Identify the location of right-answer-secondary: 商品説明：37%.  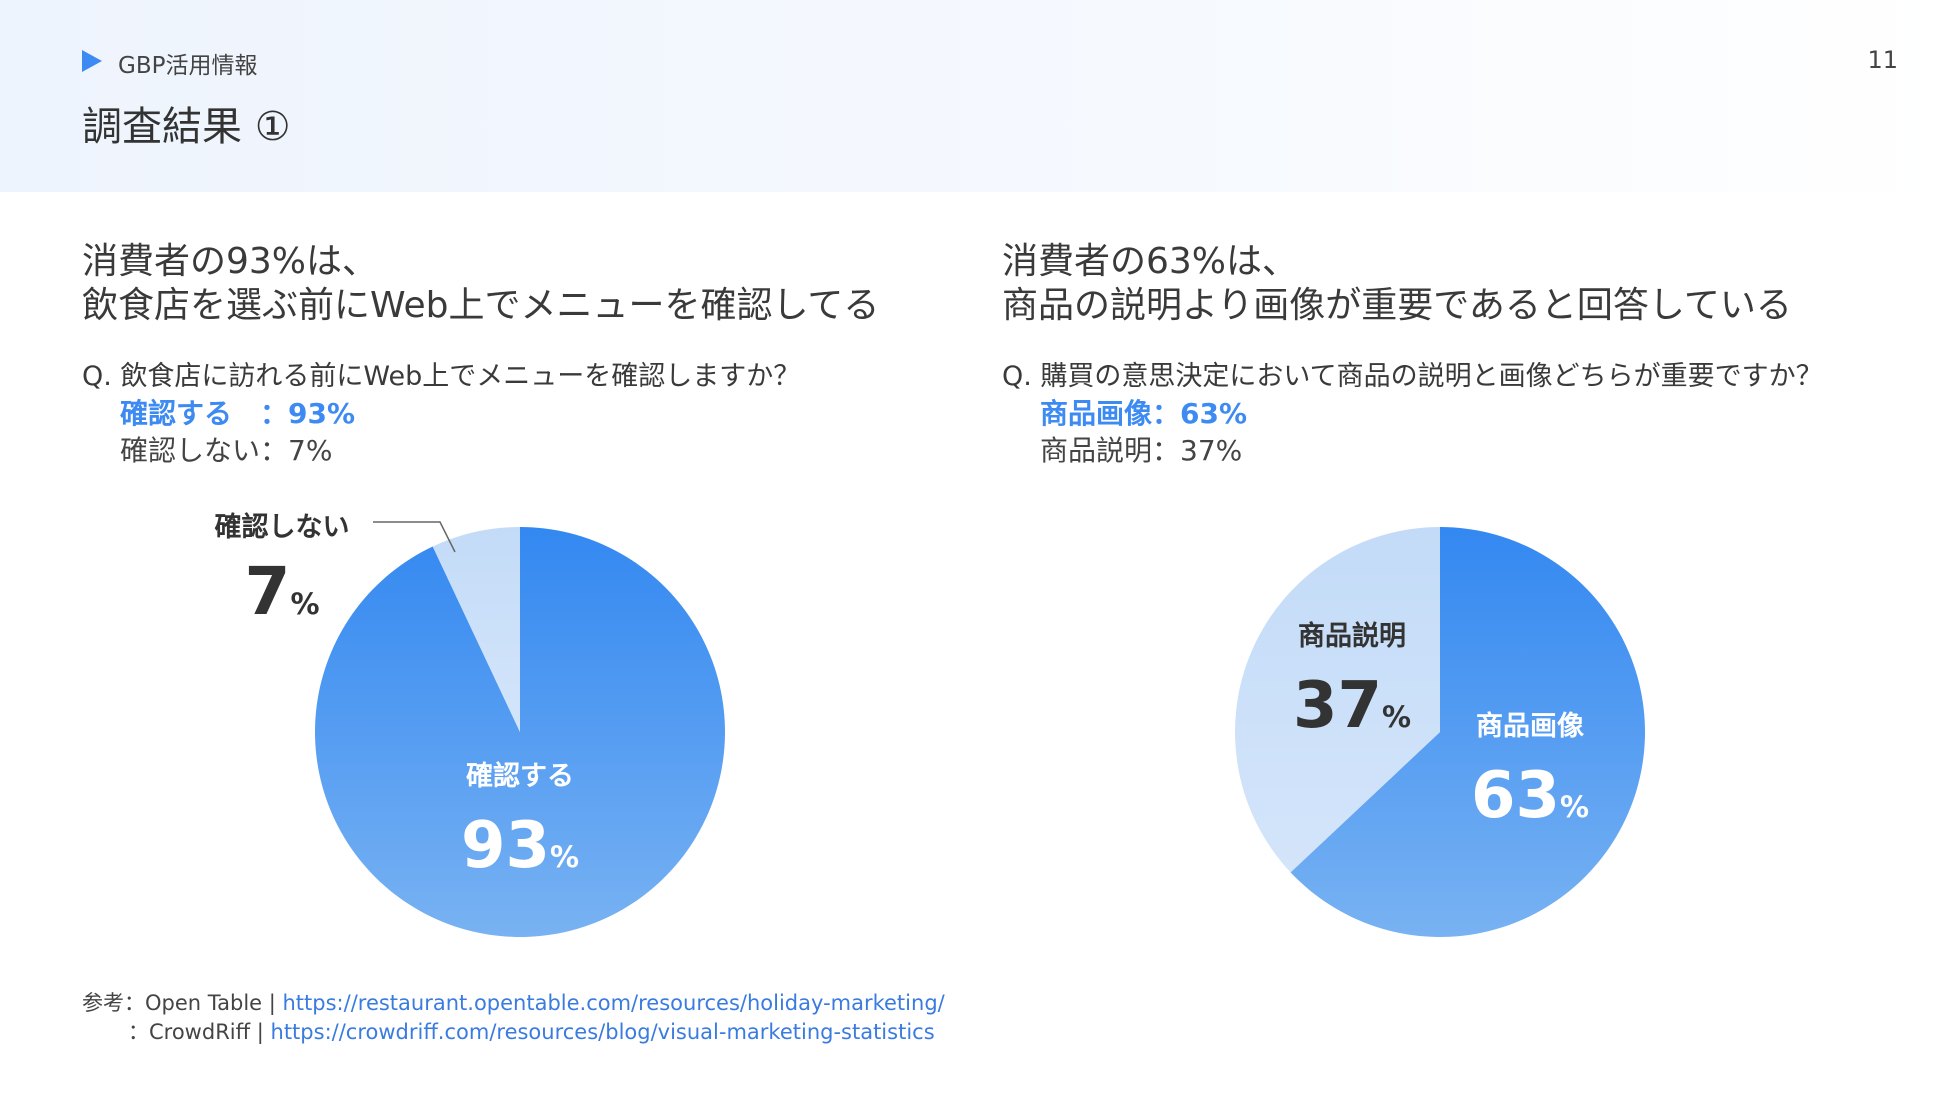
(1141, 450).